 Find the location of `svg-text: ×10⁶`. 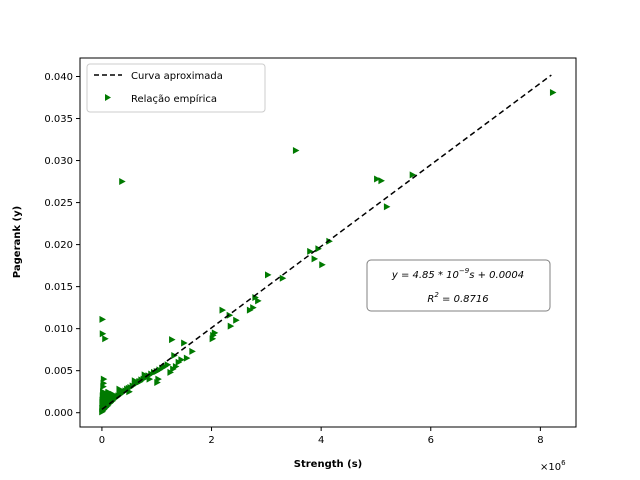

svg-text: ×10⁶ is located at coordinates (553, 466).